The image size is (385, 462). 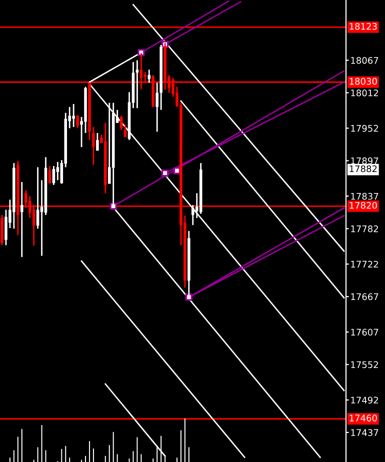 What do you see at coordinates (363, 168) in the screenshot?
I see `text: 17882` at bounding box center [363, 168].